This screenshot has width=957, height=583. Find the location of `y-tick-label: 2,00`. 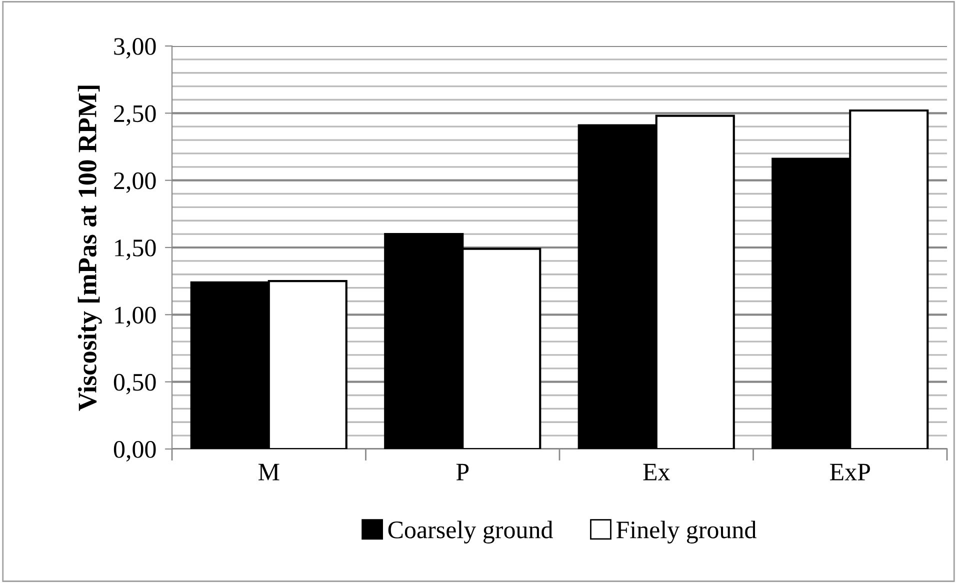

y-tick-label: 2,00 is located at coordinates (135, 182).